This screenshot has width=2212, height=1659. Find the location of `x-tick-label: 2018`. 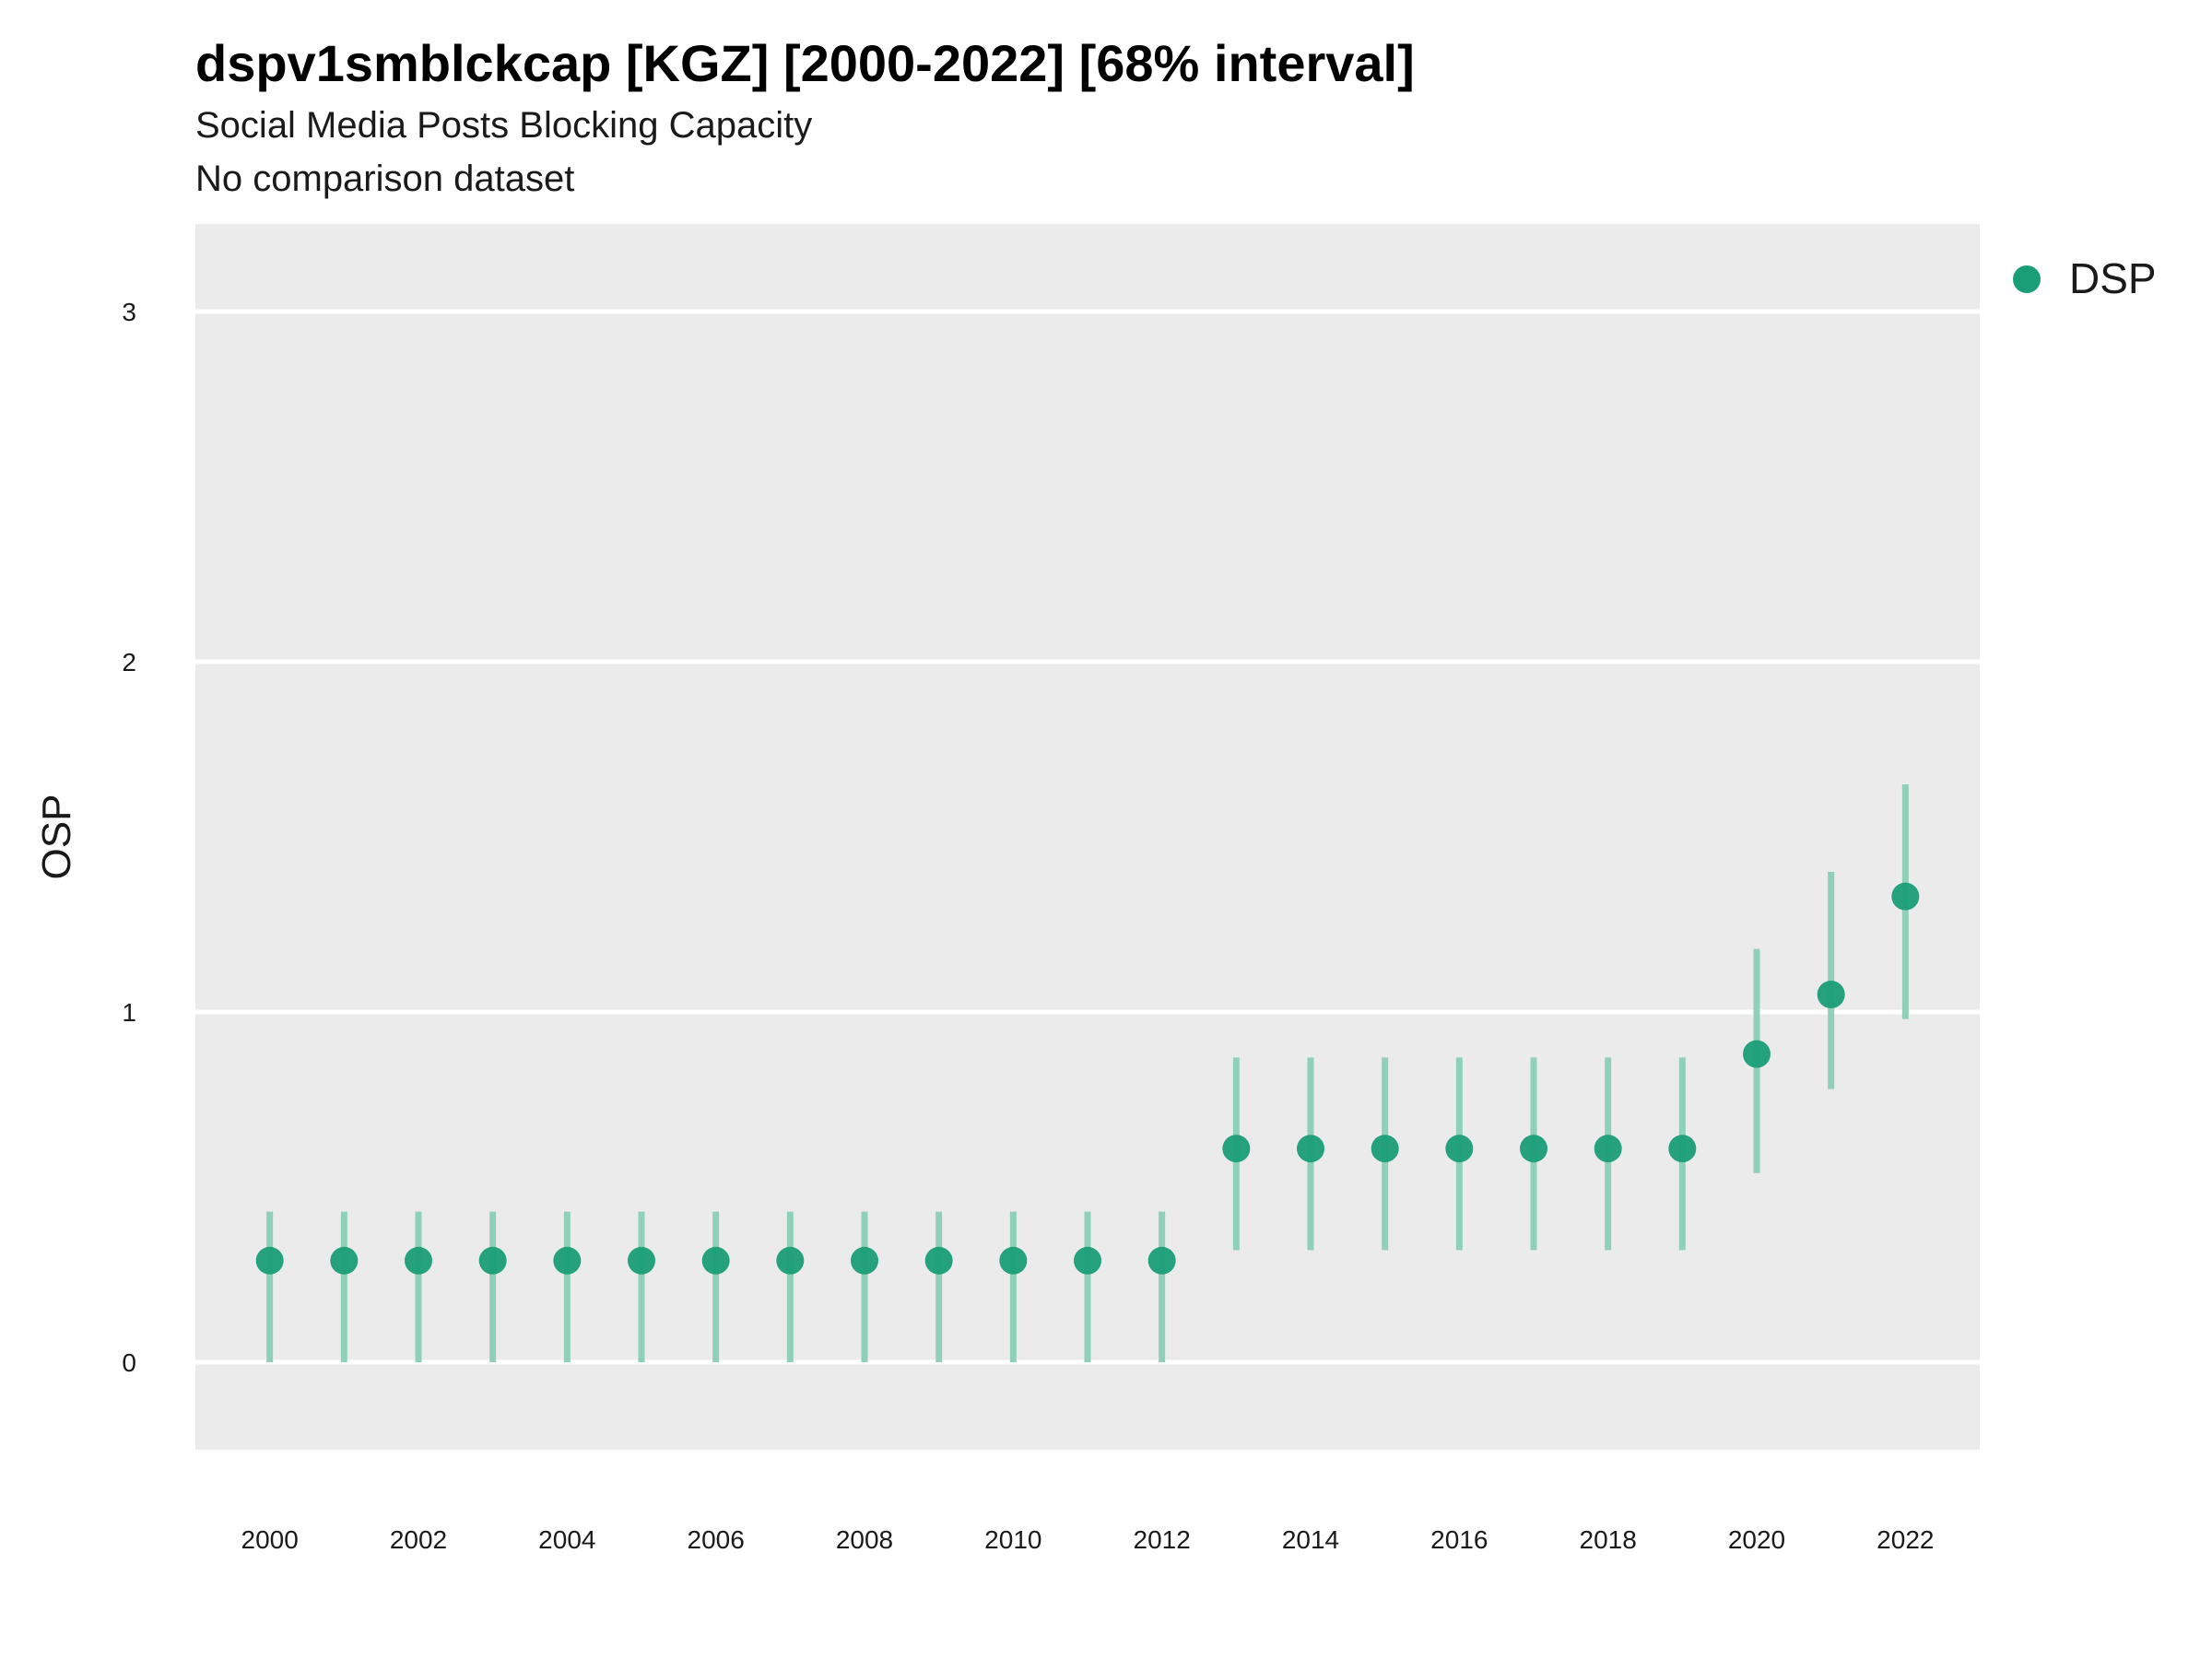

x-tick-label: 2018 is located at coordinates (1608, 1539).